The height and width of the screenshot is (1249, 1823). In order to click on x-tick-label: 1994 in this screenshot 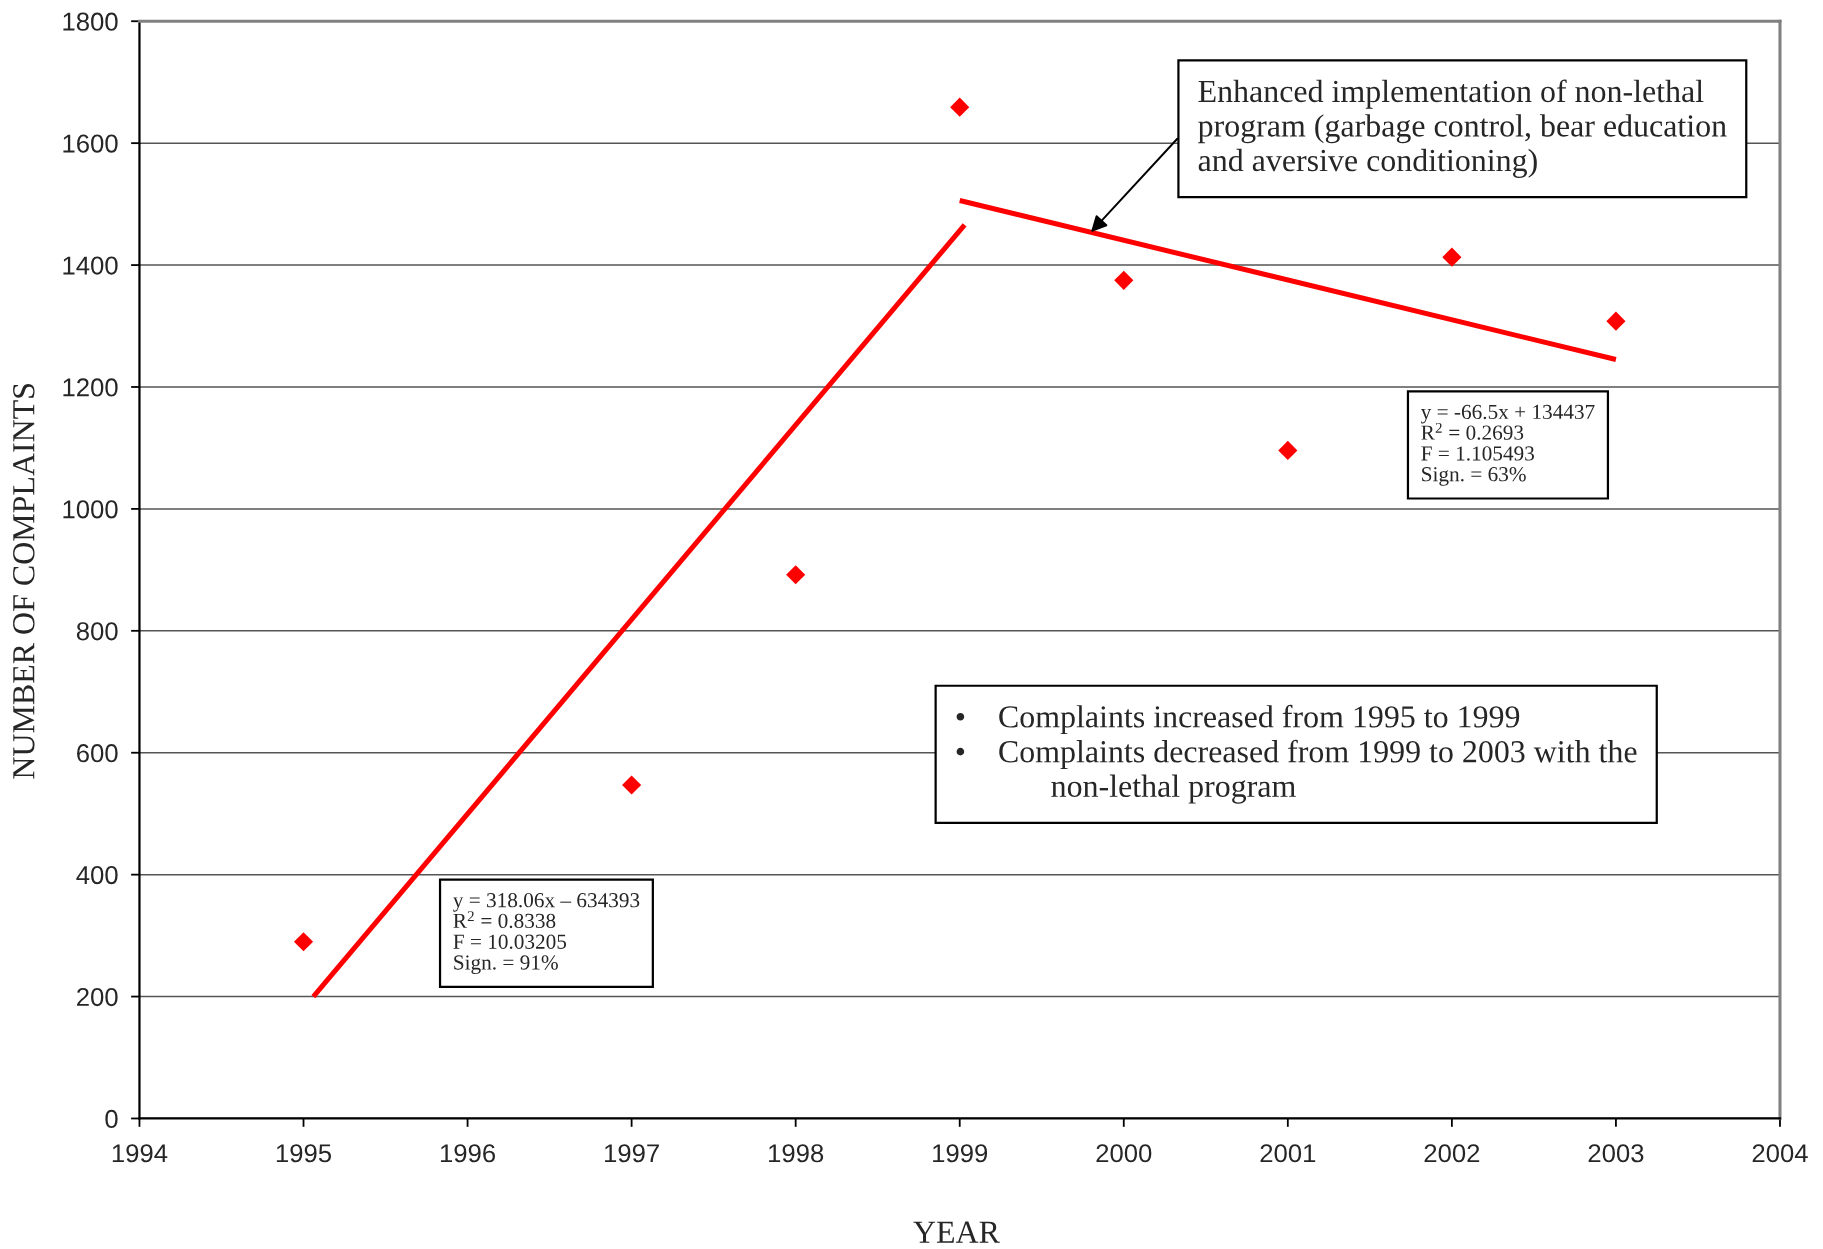, I will do `click(140, 1153)`.